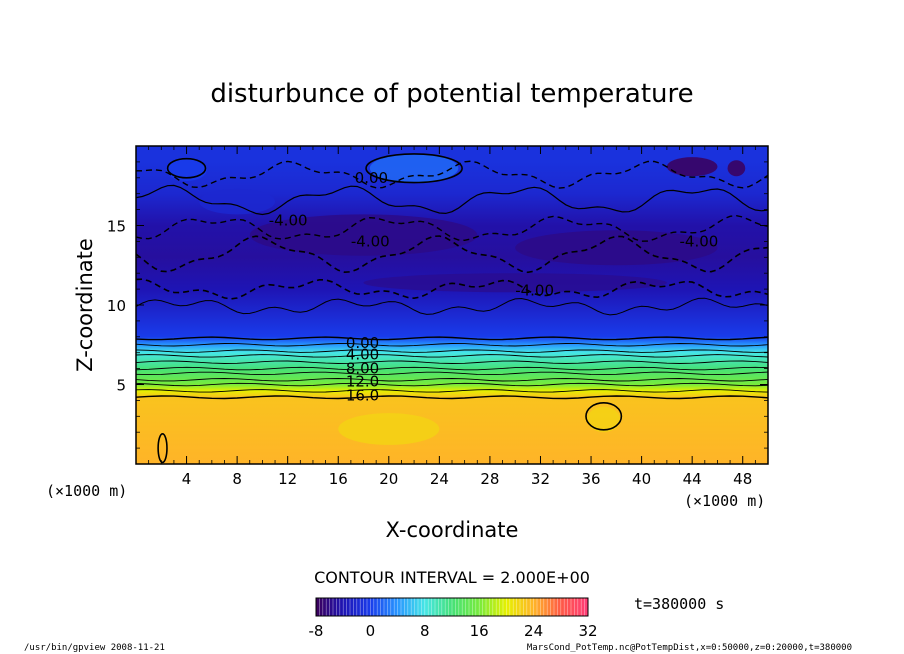  I want to click on colorbar-tick-label: 24, so click(533, 631).